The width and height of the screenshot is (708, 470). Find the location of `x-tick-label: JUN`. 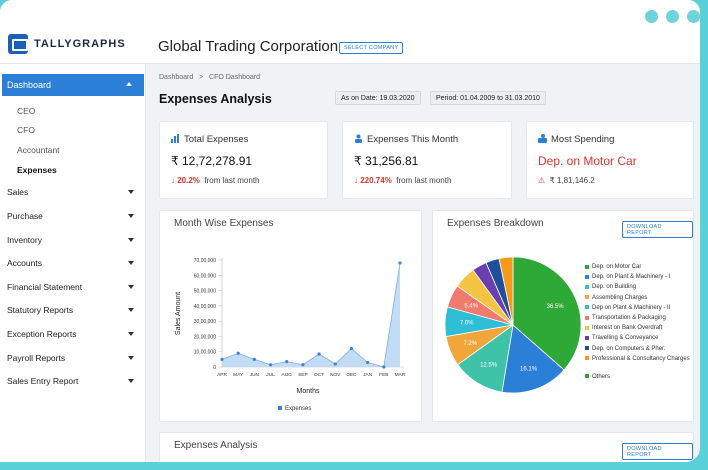

x-tick-label: JUN is located at coordinates (255, 375).